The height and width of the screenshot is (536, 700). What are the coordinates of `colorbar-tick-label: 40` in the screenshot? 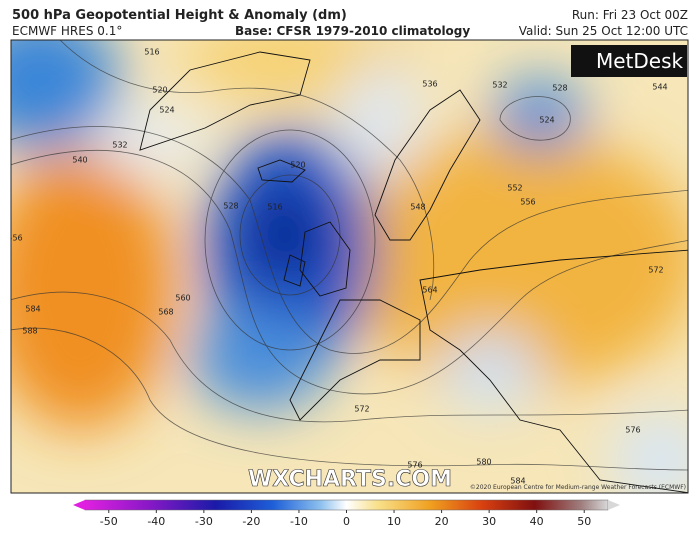 It's located at (537, 521).